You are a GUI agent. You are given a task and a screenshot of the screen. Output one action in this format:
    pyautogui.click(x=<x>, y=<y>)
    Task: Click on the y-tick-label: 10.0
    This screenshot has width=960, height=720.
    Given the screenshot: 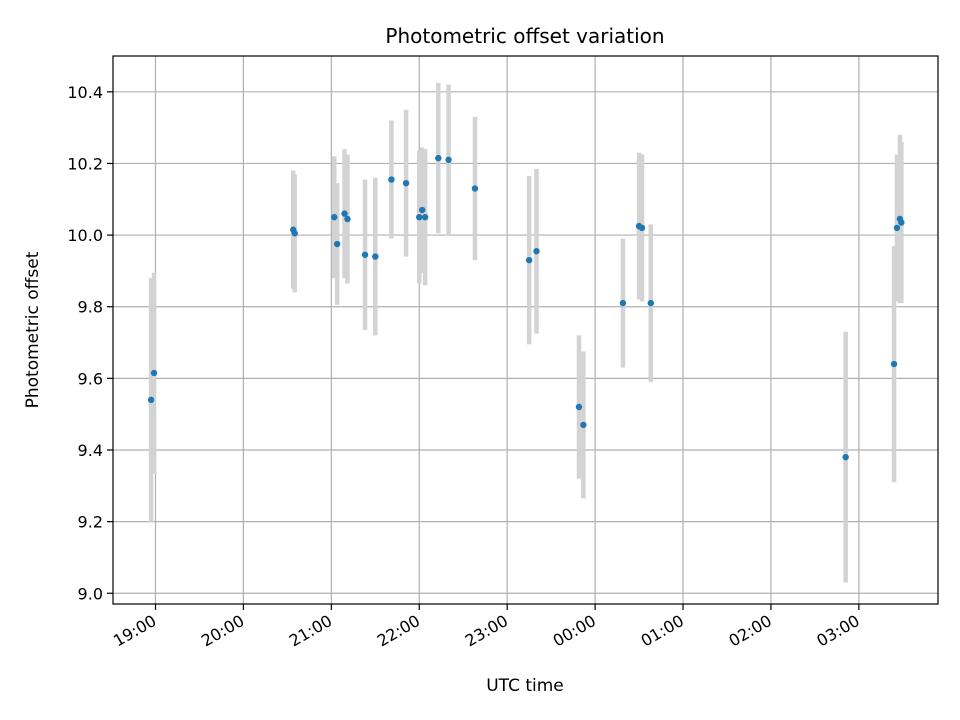 What is the action you would take?
    pyautogui.click(x=85, y=235)
    